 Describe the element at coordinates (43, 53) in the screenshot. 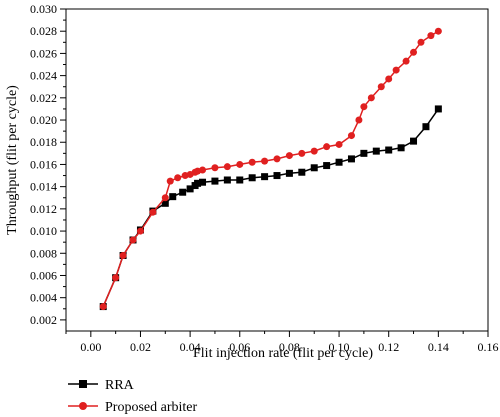

I see `y-tick-label: 0.026` at that location.